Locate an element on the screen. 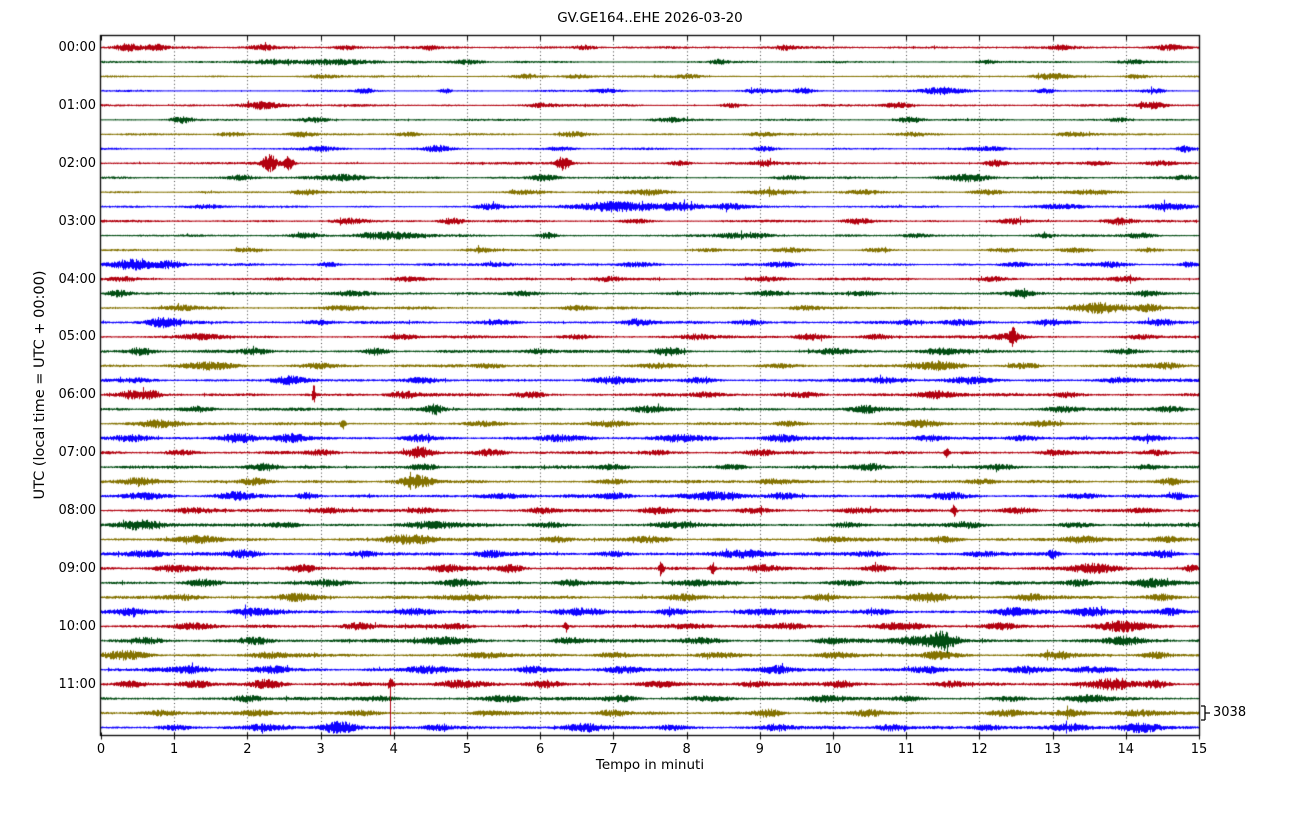 The width and height of the screenshot is (1290, 819). plot-title: GV.GE164..EHE 2026-03-20 is located at coordinates (650, 18).